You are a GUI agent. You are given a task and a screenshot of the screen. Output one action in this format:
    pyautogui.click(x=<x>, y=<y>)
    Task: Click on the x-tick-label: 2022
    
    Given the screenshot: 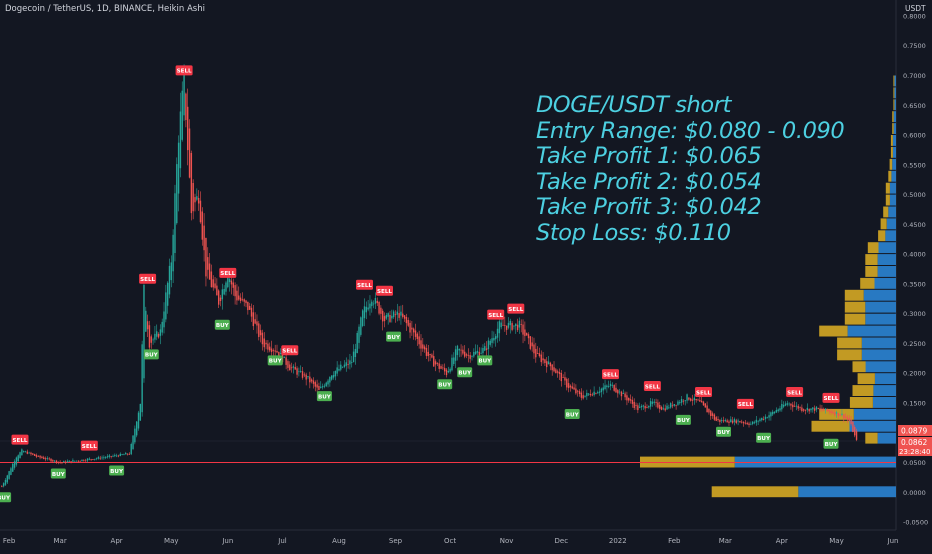 What is the action you would take?
    pyautogui.click(x=618, y=541)
    